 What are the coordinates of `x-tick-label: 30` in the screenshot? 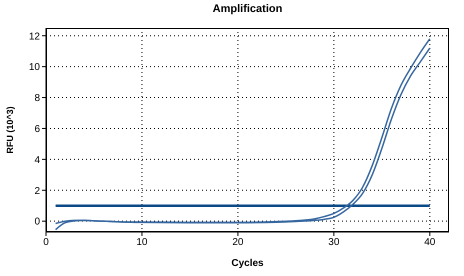 It's located at (334, 242).